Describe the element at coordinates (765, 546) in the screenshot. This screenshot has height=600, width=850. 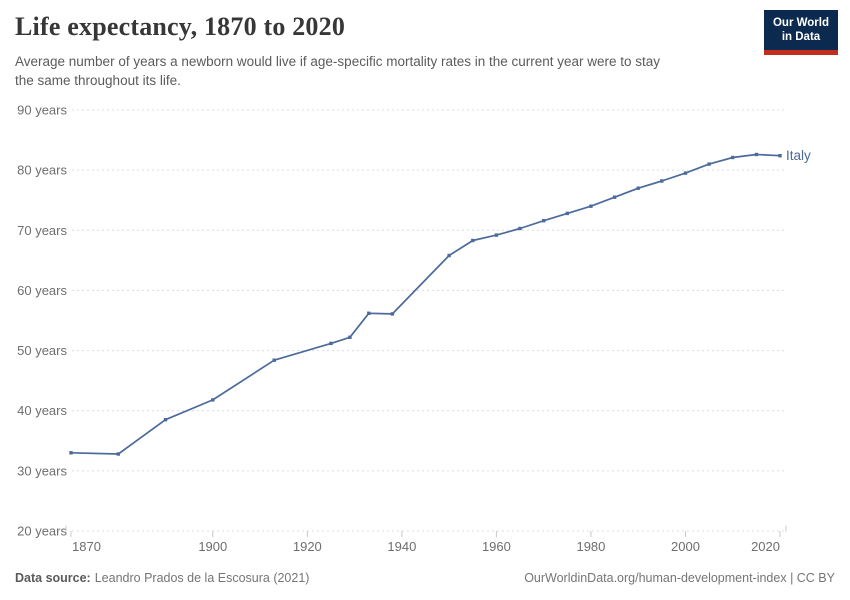
I see `x-axis-label-2020: 2020` at that location.